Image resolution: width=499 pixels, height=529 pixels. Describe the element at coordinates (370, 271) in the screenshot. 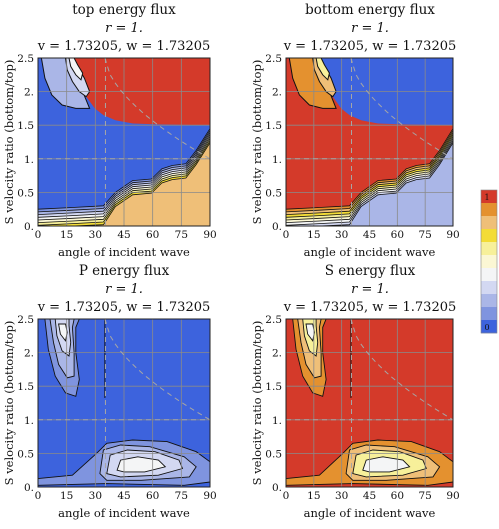

I see `panel-title: S energy flux` at that location.